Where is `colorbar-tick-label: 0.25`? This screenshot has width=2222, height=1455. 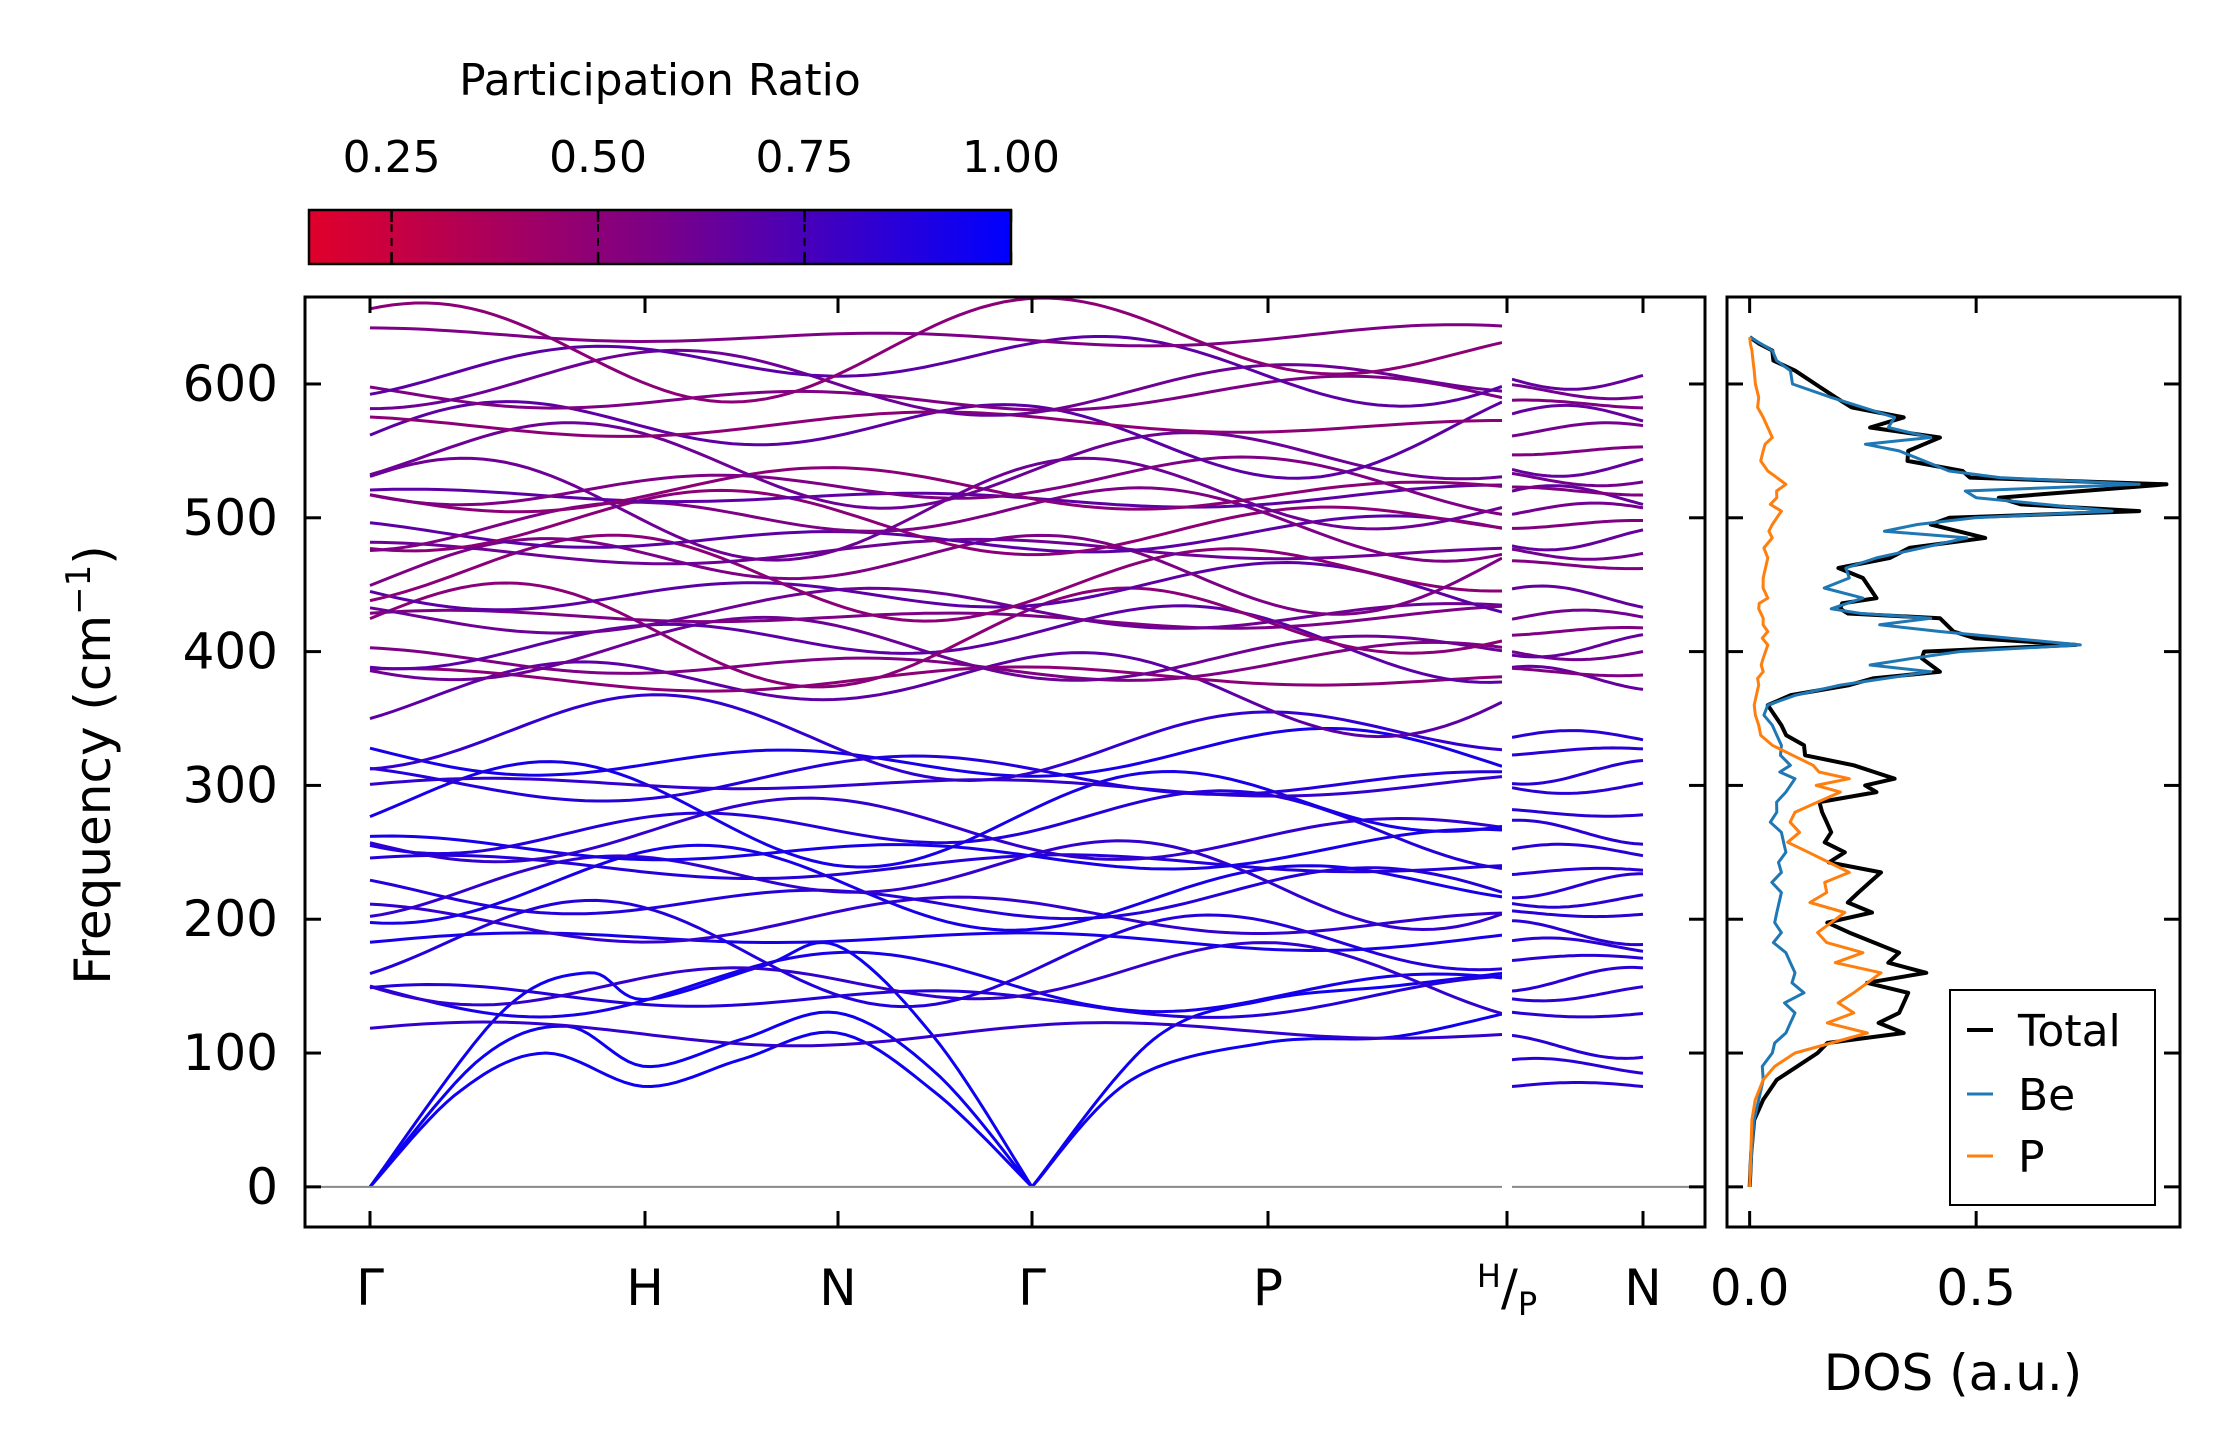
colorbar-tick-label: 0.25 is located at coordinates (392, 157).